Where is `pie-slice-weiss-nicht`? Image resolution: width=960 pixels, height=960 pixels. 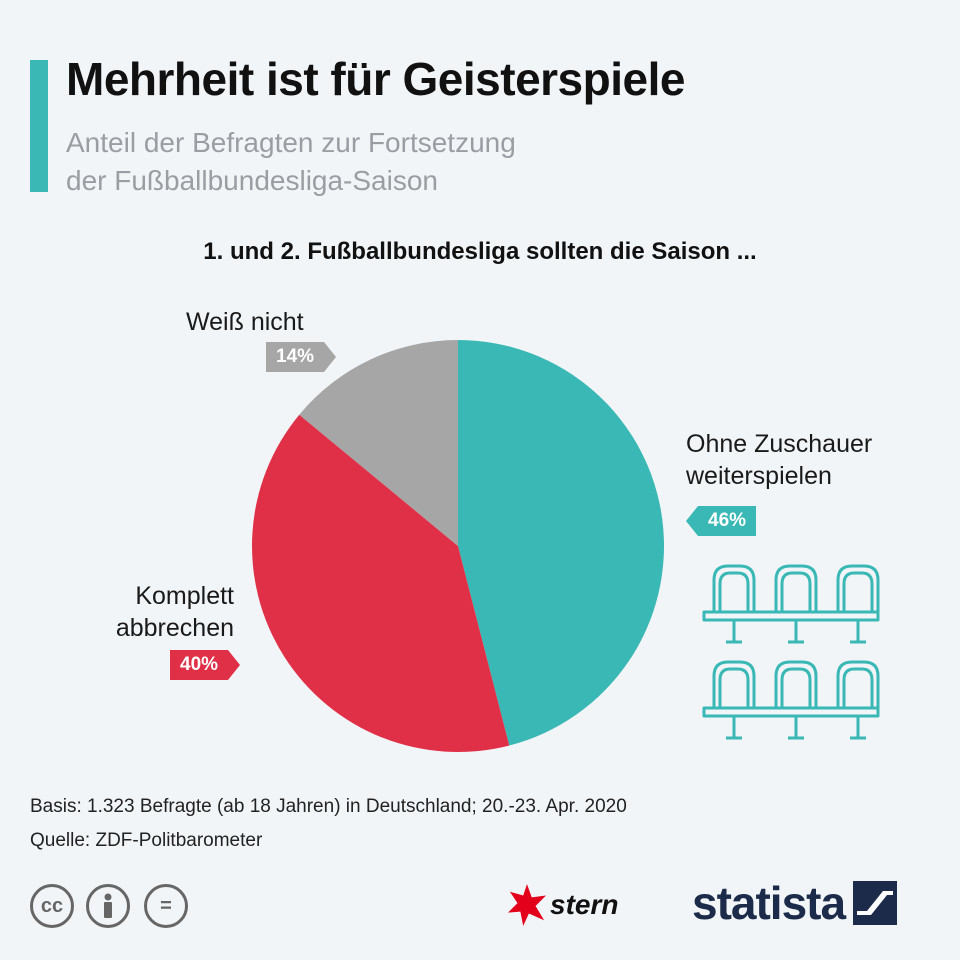
pie-slice-weiss-nicht is located at coordinates (378, 443).